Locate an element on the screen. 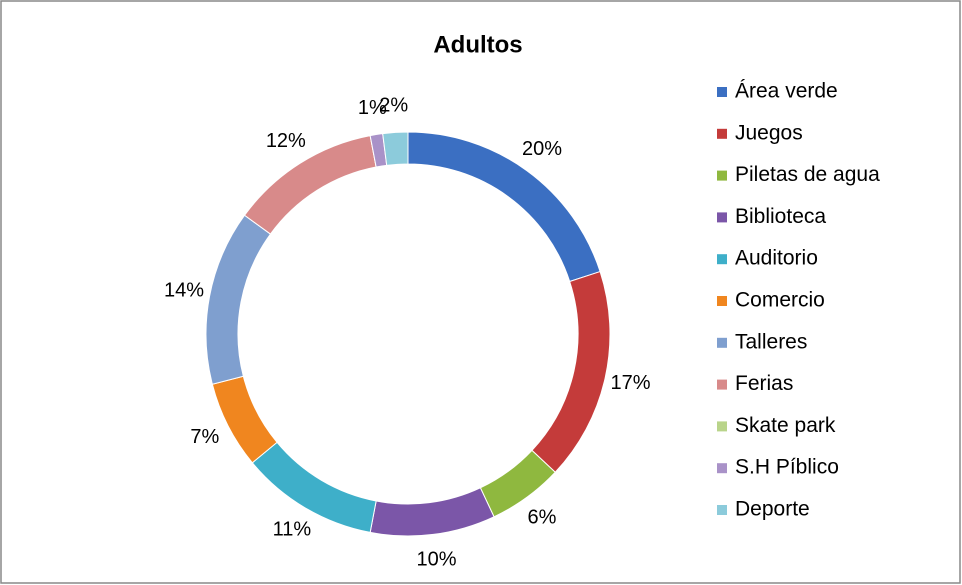  data-label: 2% is located at coordinates (393, 106).